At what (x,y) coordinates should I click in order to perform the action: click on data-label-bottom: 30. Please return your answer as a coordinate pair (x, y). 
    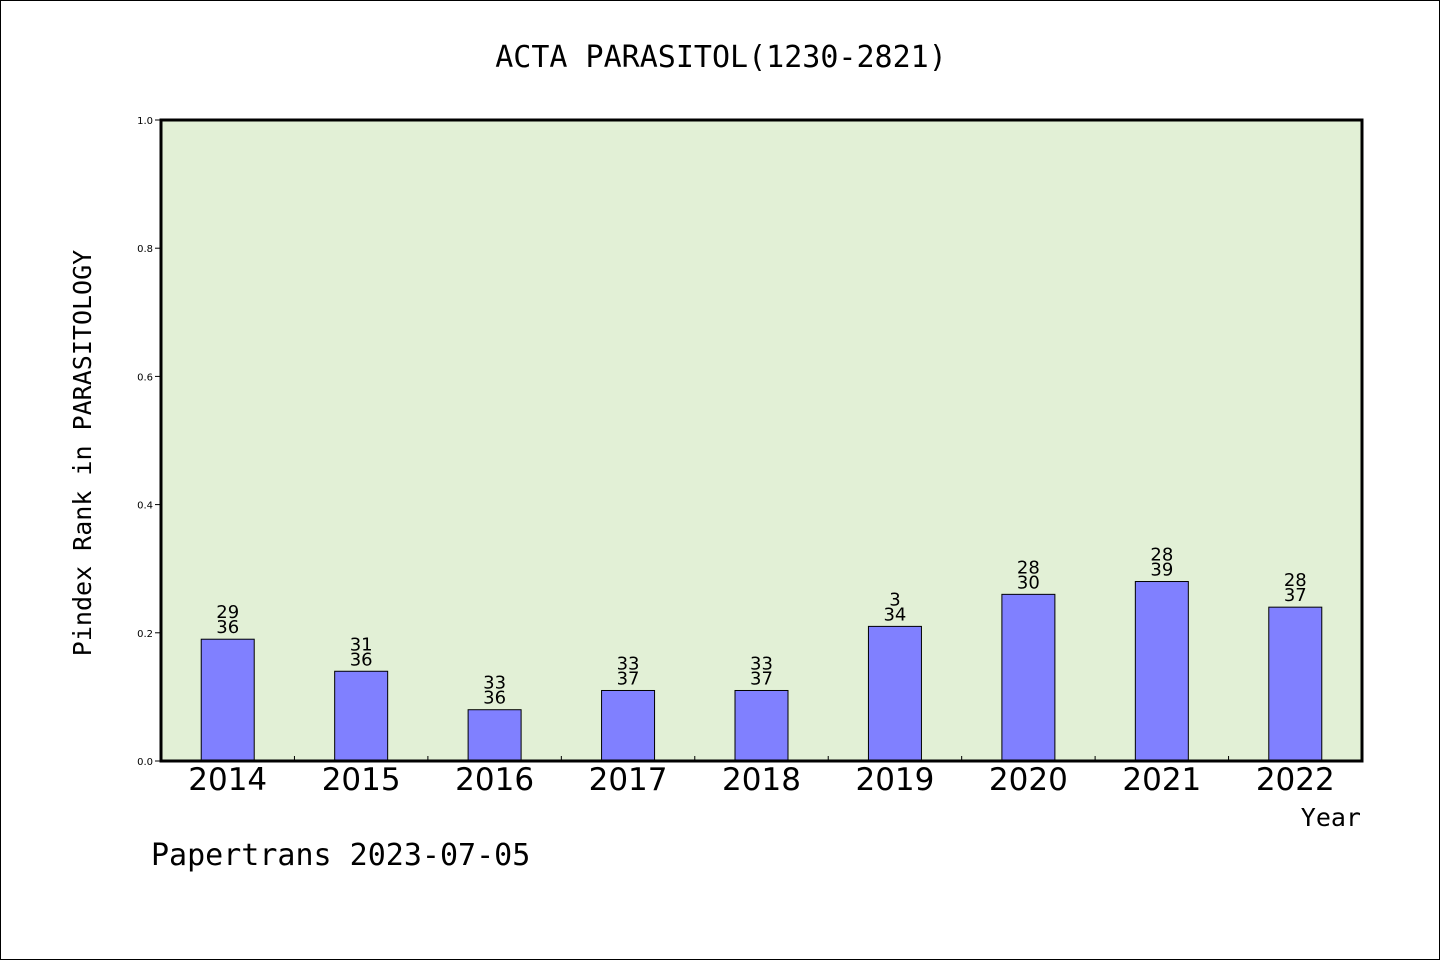
    Looking at the image, I should click on (1028, 582).